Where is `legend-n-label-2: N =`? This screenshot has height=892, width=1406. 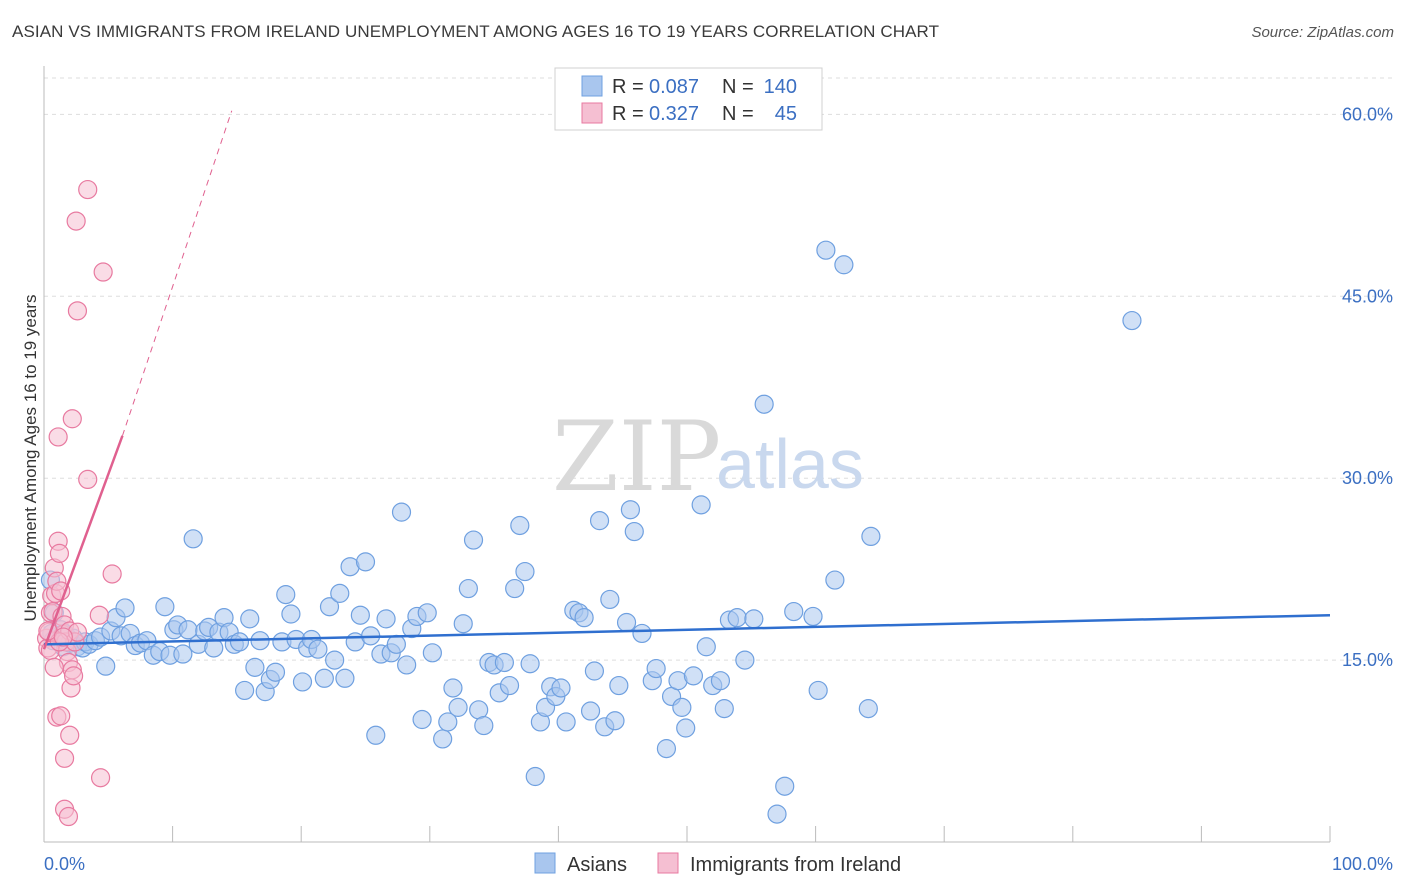 legend-n-label-2: N = is located at coordinates (738, 114).